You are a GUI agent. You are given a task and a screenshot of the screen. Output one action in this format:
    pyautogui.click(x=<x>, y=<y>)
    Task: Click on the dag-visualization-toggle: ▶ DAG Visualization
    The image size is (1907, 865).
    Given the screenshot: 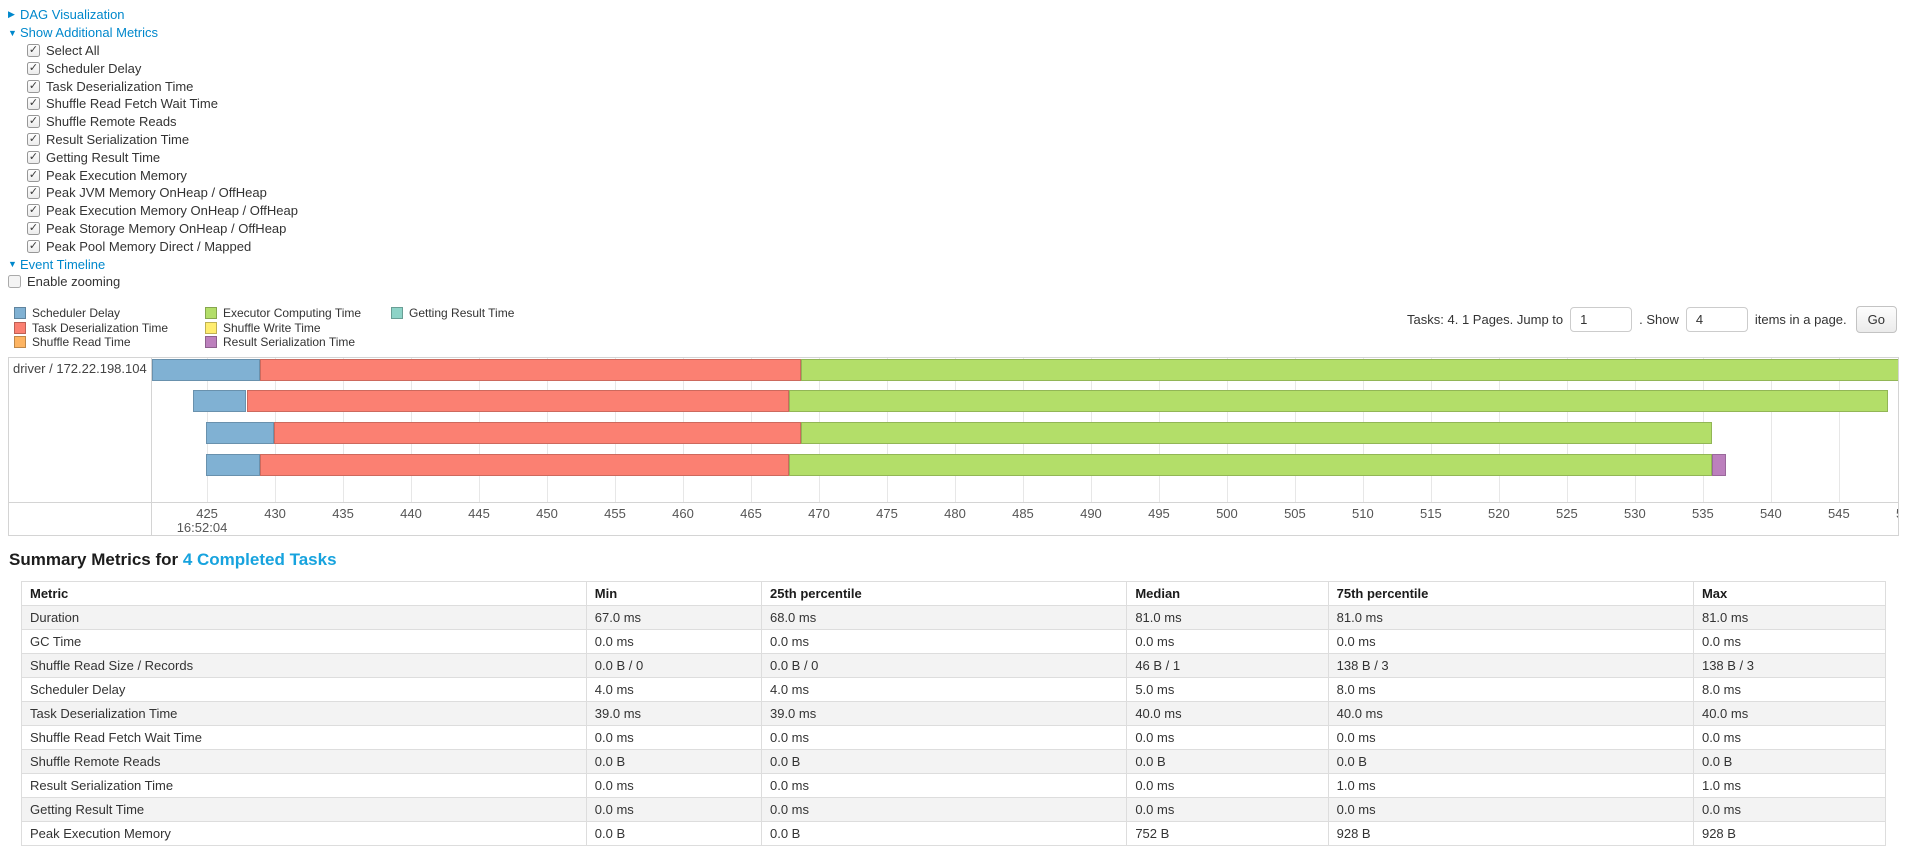 What is the action you would take?
    pyautogui.click(x=957, y=15)
    